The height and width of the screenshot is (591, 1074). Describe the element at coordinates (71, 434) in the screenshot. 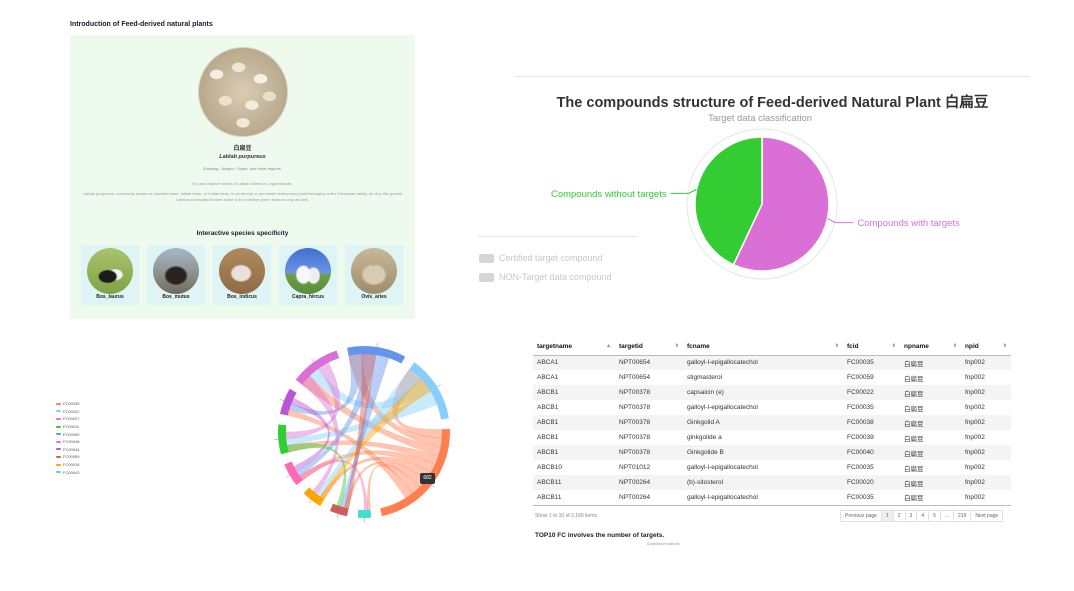

I see `legend-label: FC00050` at that location.